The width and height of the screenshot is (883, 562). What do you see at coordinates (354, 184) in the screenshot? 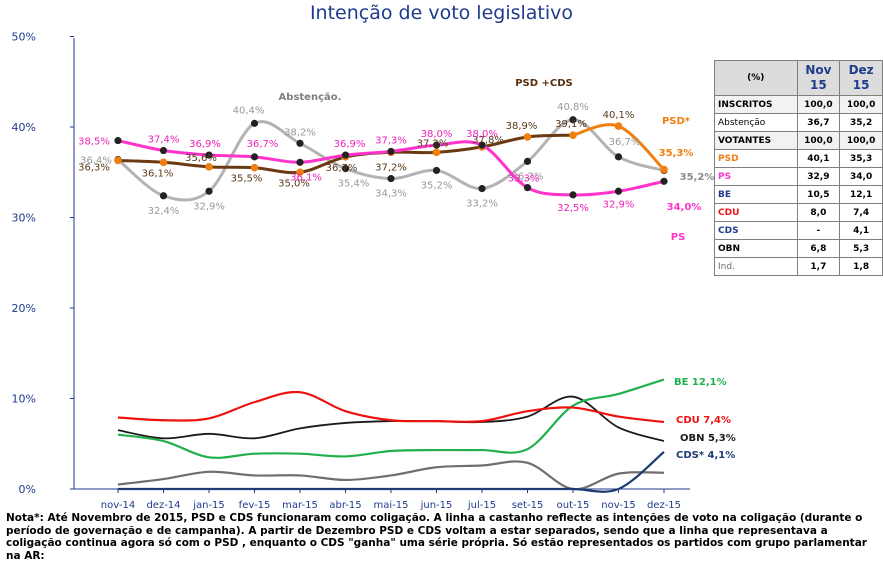
I see `data-label-abstencao: 35,4%` at bounding box center [354, 184].